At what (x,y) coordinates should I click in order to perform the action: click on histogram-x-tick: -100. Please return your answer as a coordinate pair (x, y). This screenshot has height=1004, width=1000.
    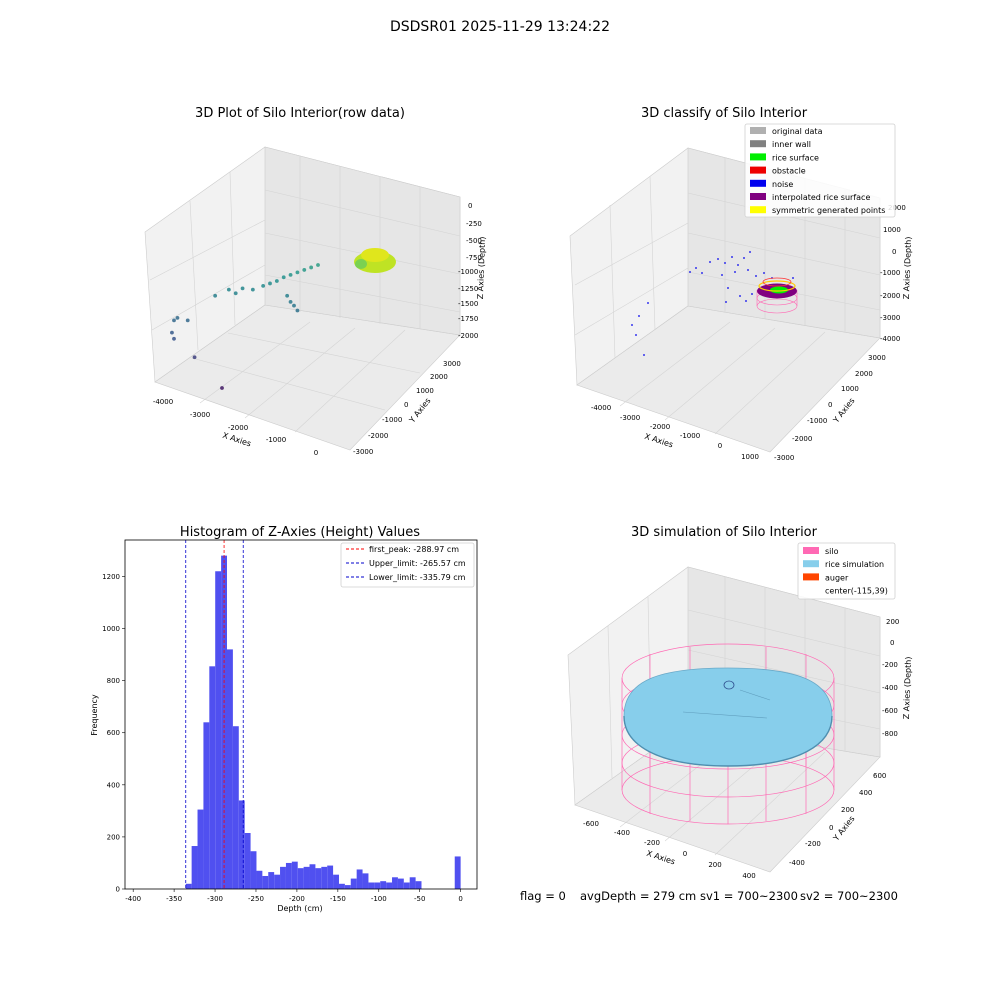
    Looking at the image, I should click on (379, 899).